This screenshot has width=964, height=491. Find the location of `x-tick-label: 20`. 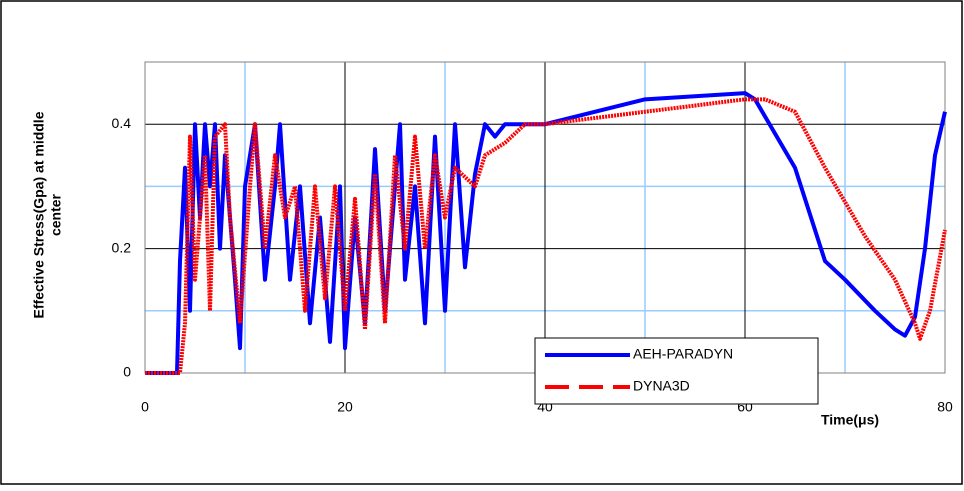

x-tick-label: 20 is located at coordinates (345, 407).